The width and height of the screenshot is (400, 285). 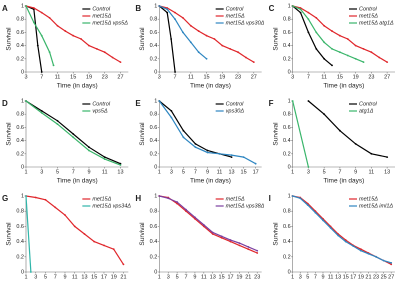 I want to click on legend-label: met15Δ iml1Δ, so click(x=376, y=206).